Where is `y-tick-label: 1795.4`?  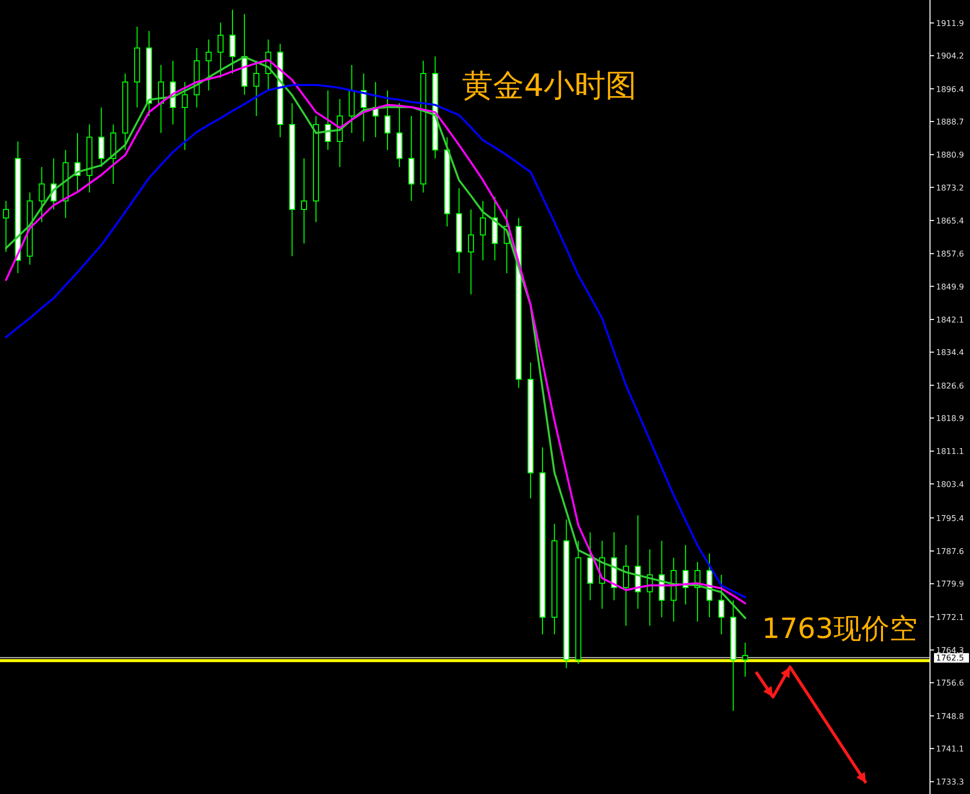 y-tick-label: 1795.4 is located at coordinates (950, 518).